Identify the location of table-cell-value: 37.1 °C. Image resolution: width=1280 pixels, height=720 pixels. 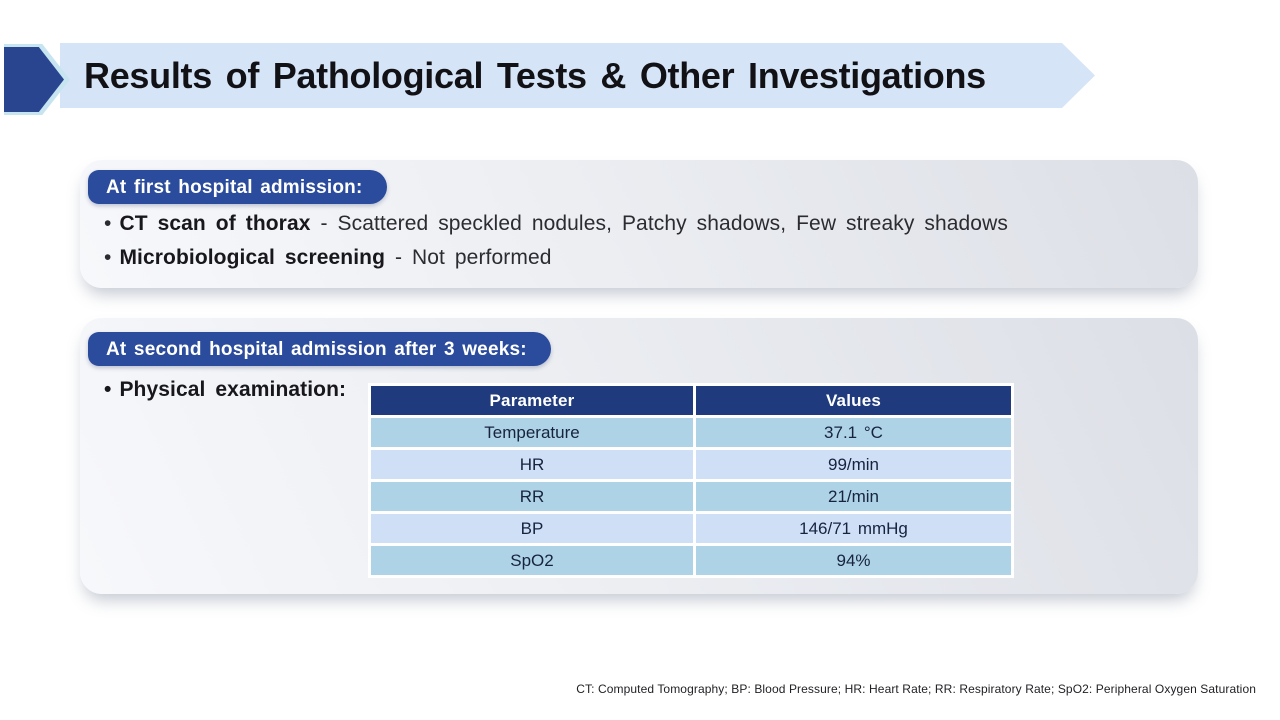
(853, 432).